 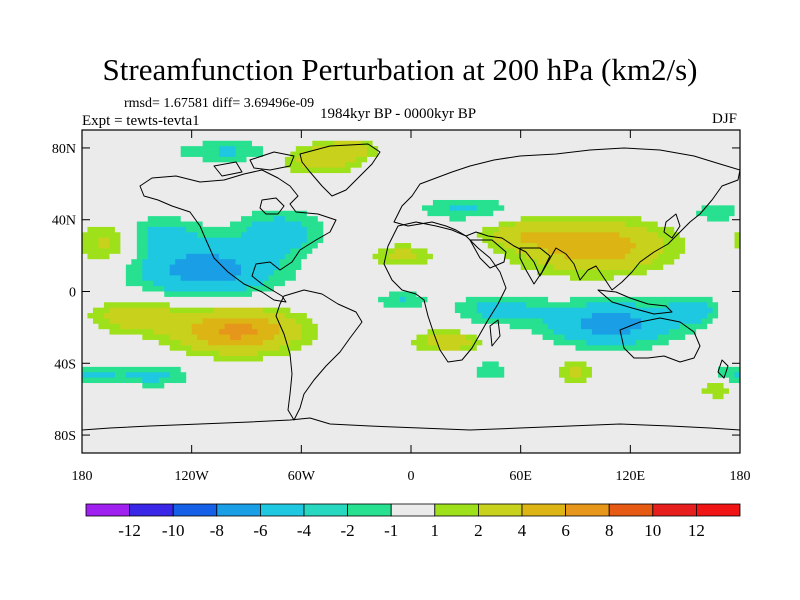 I want to click on coast-new-zealand, so click(x=723, y=369).